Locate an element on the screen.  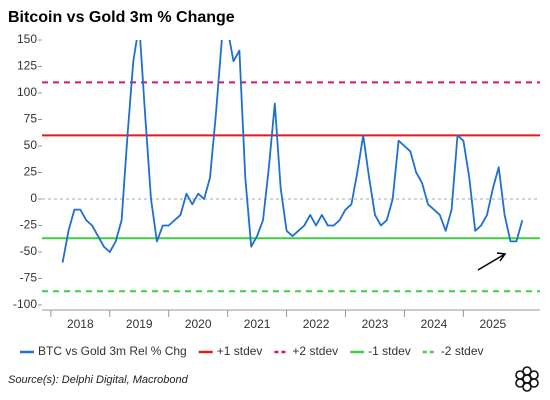
x-tick-label: 2022 is located at coordinates (316, 324).